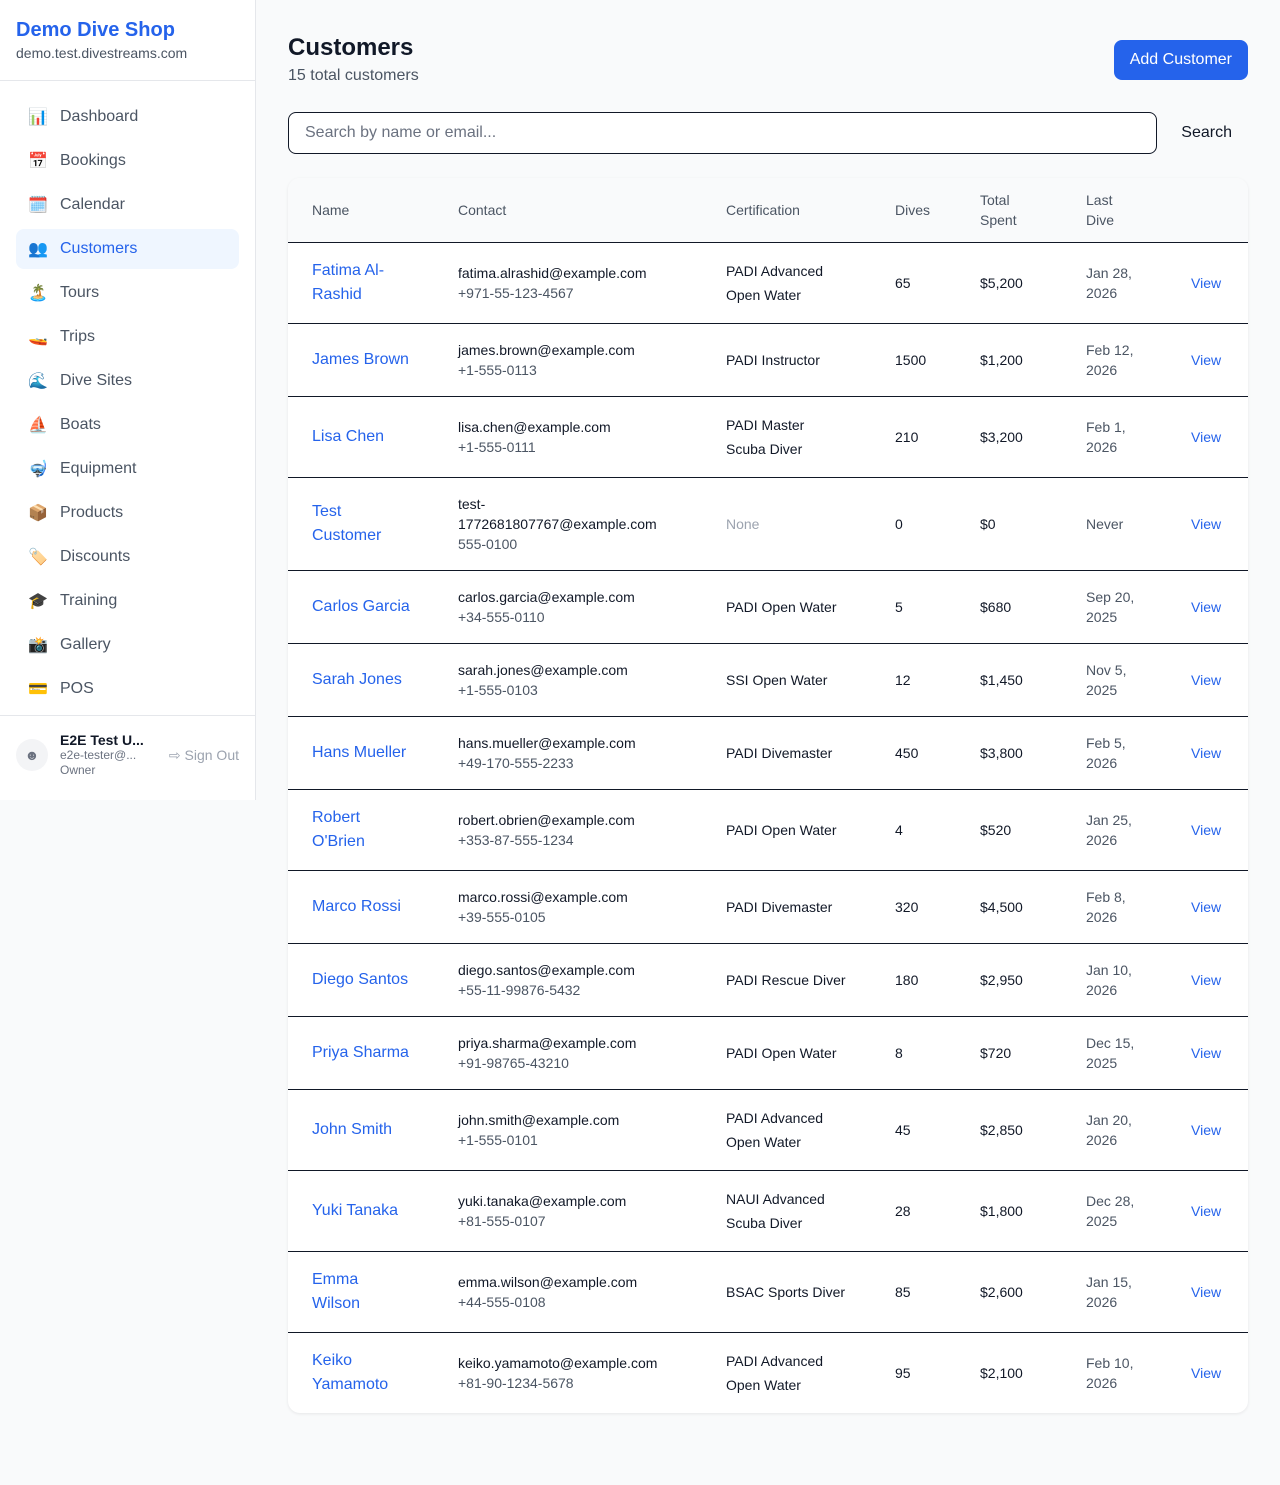 The height and width of the screenshot is (1485, 1280). What do you see at coordinates (127, 513) in the screenshot?
I see `sidebar-item-products: 📦 Products` at bounding box center [127, 513].